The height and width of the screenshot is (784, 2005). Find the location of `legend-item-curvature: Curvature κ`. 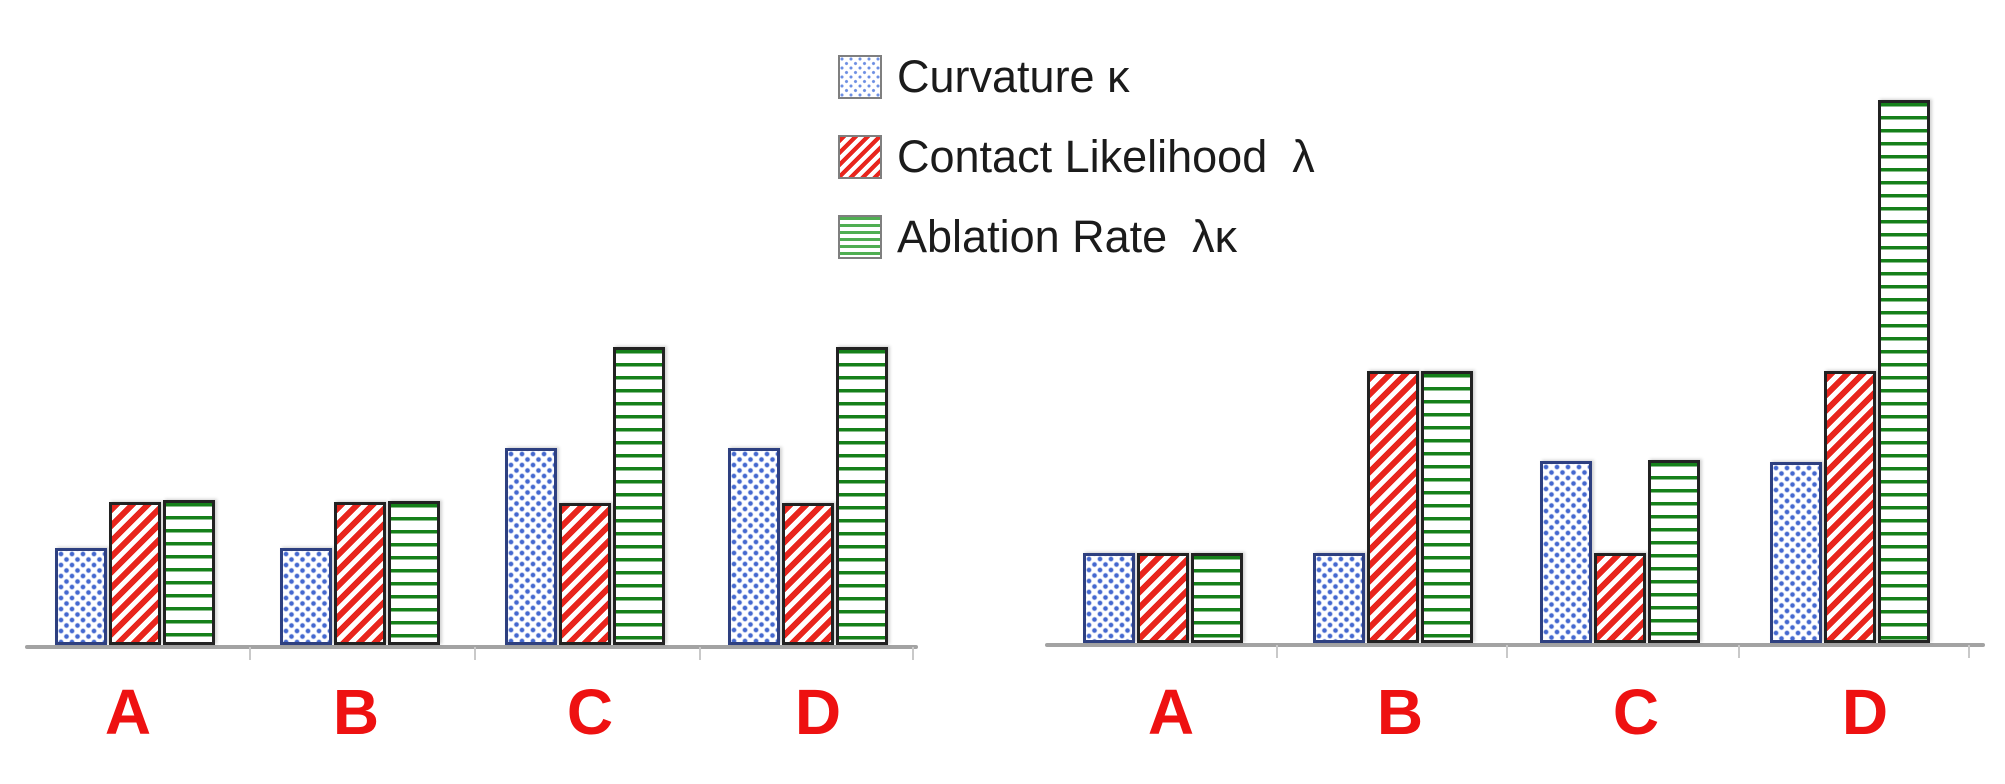

legend-item-curvature: Curvature κ is located at coordinates (1076, 77).